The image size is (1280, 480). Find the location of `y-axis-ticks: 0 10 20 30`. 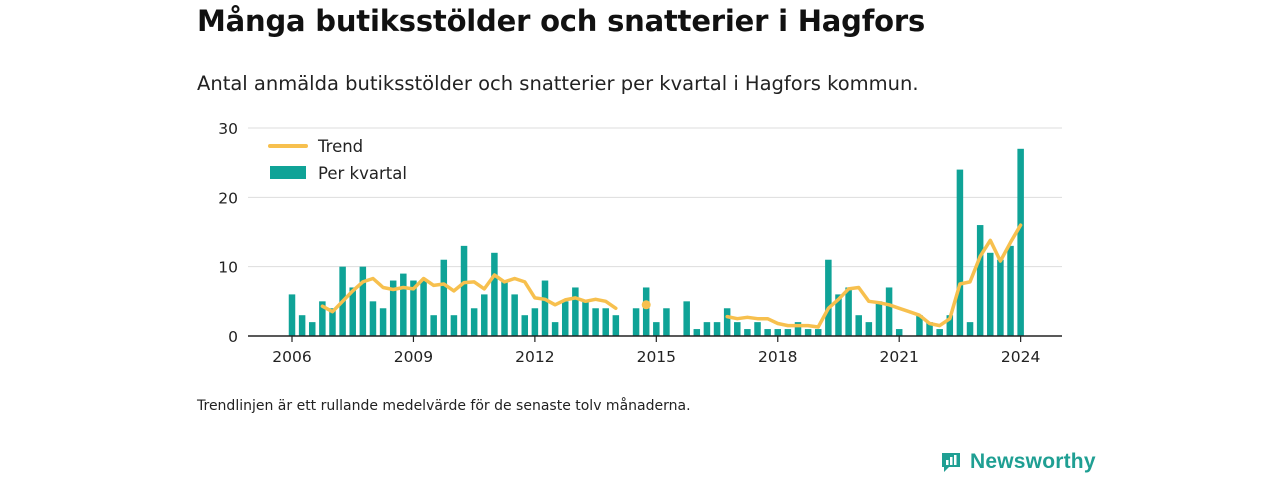

y-axis-ticks: 0 10 20 30 is located at coordinates (228, 233).